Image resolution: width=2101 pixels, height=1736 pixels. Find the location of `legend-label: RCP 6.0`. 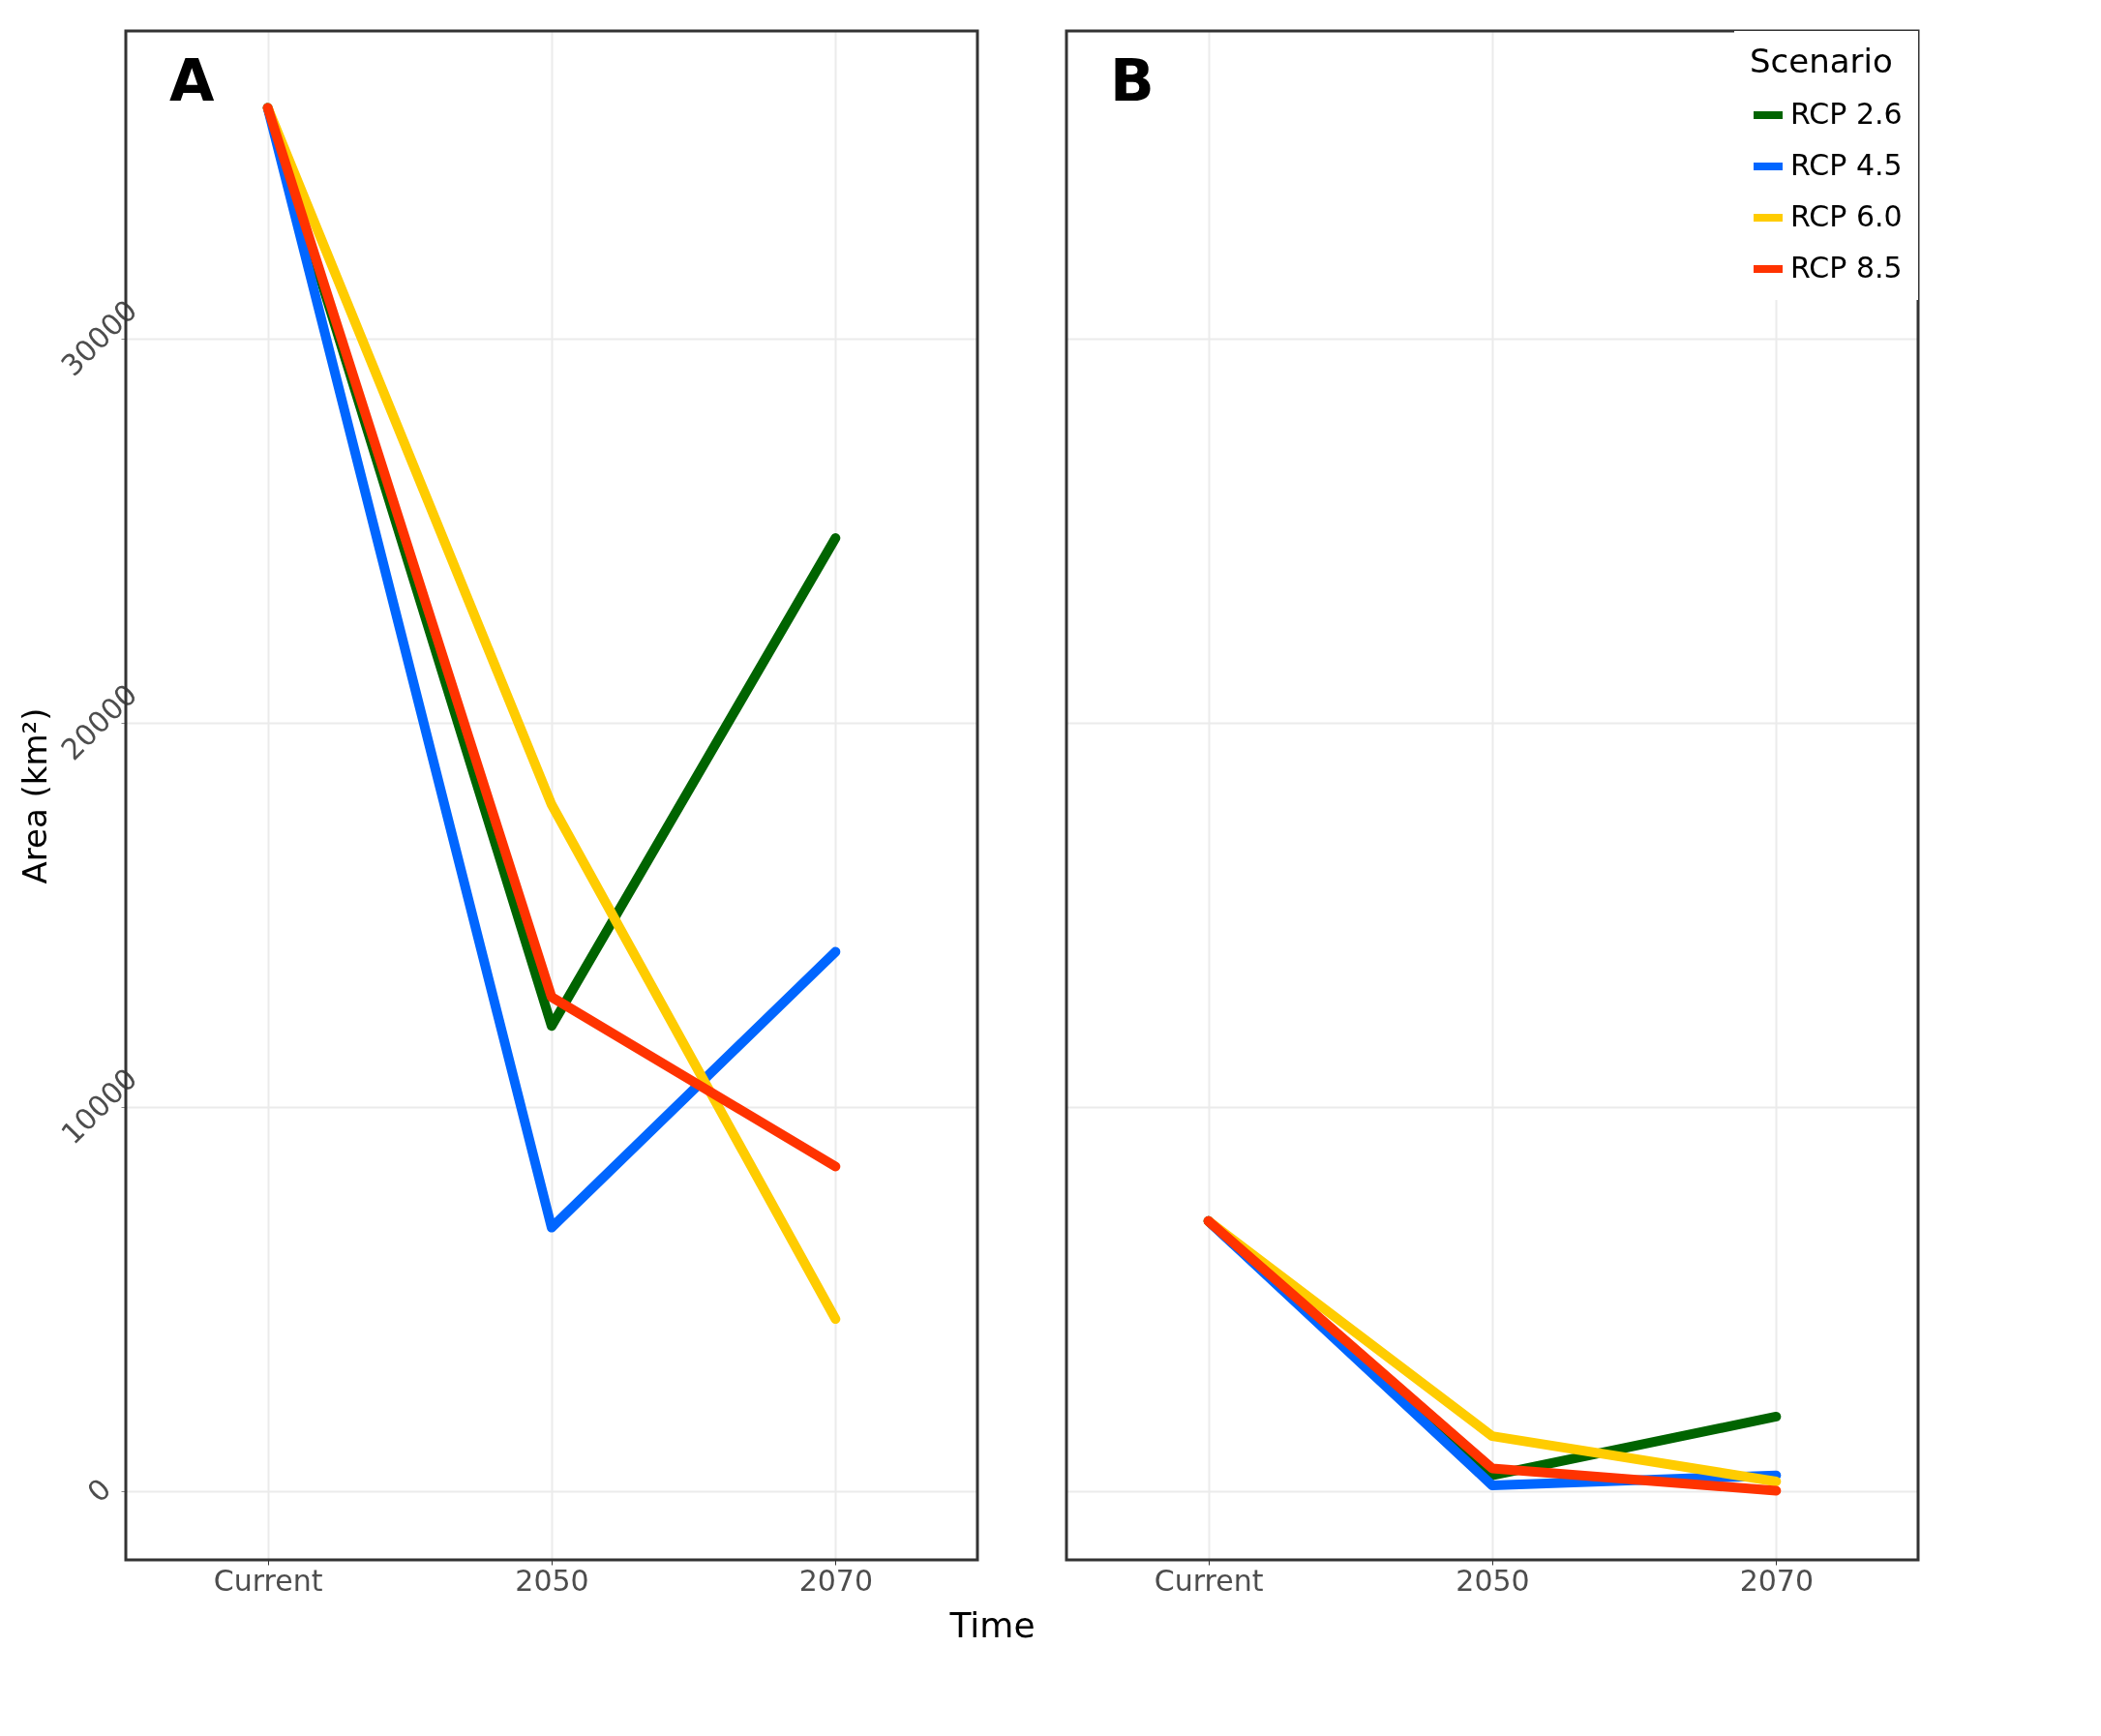

legend-label: RCP 6.0 is located at coordinates (1847, 216).